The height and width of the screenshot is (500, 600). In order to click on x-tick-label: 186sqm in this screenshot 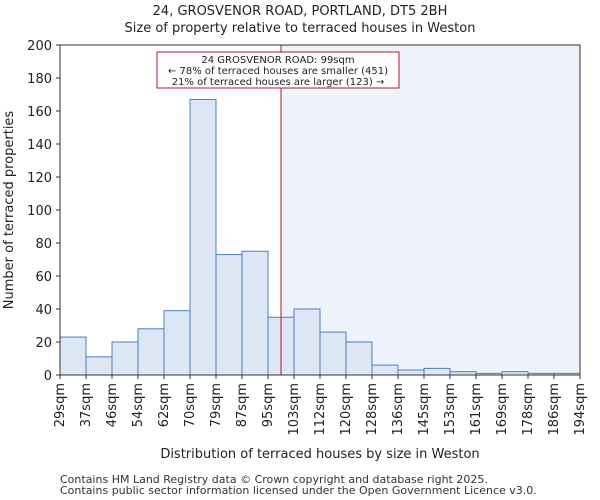, I will do `click(554, 409)`.